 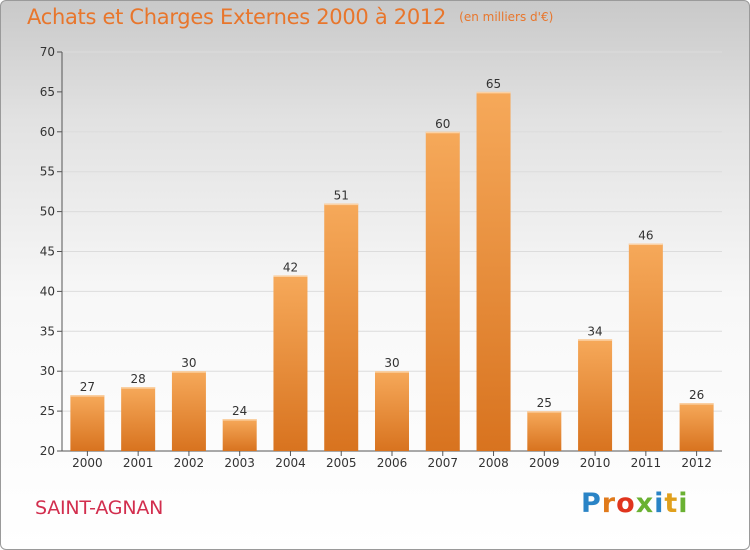 I want to click on y-tick-label: 30, so click(x=47, y=371).